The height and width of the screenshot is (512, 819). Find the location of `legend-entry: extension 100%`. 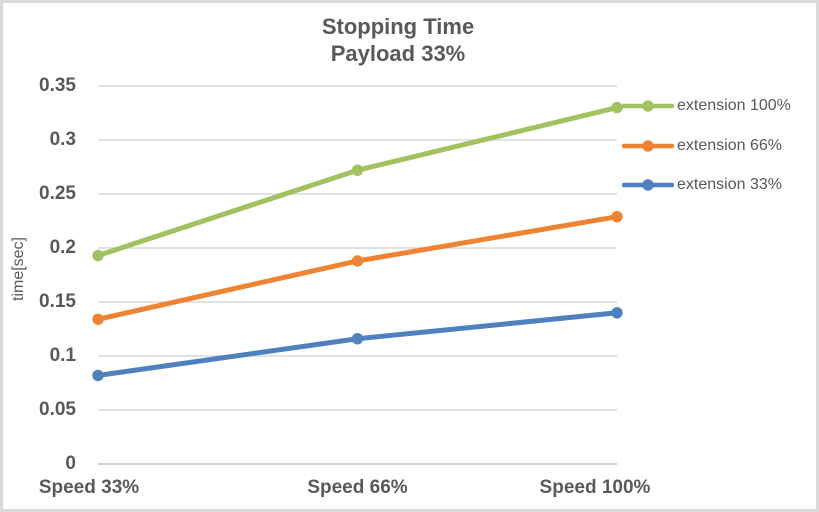

legend-entry: extension 100% is located at coordinates (706, 106).